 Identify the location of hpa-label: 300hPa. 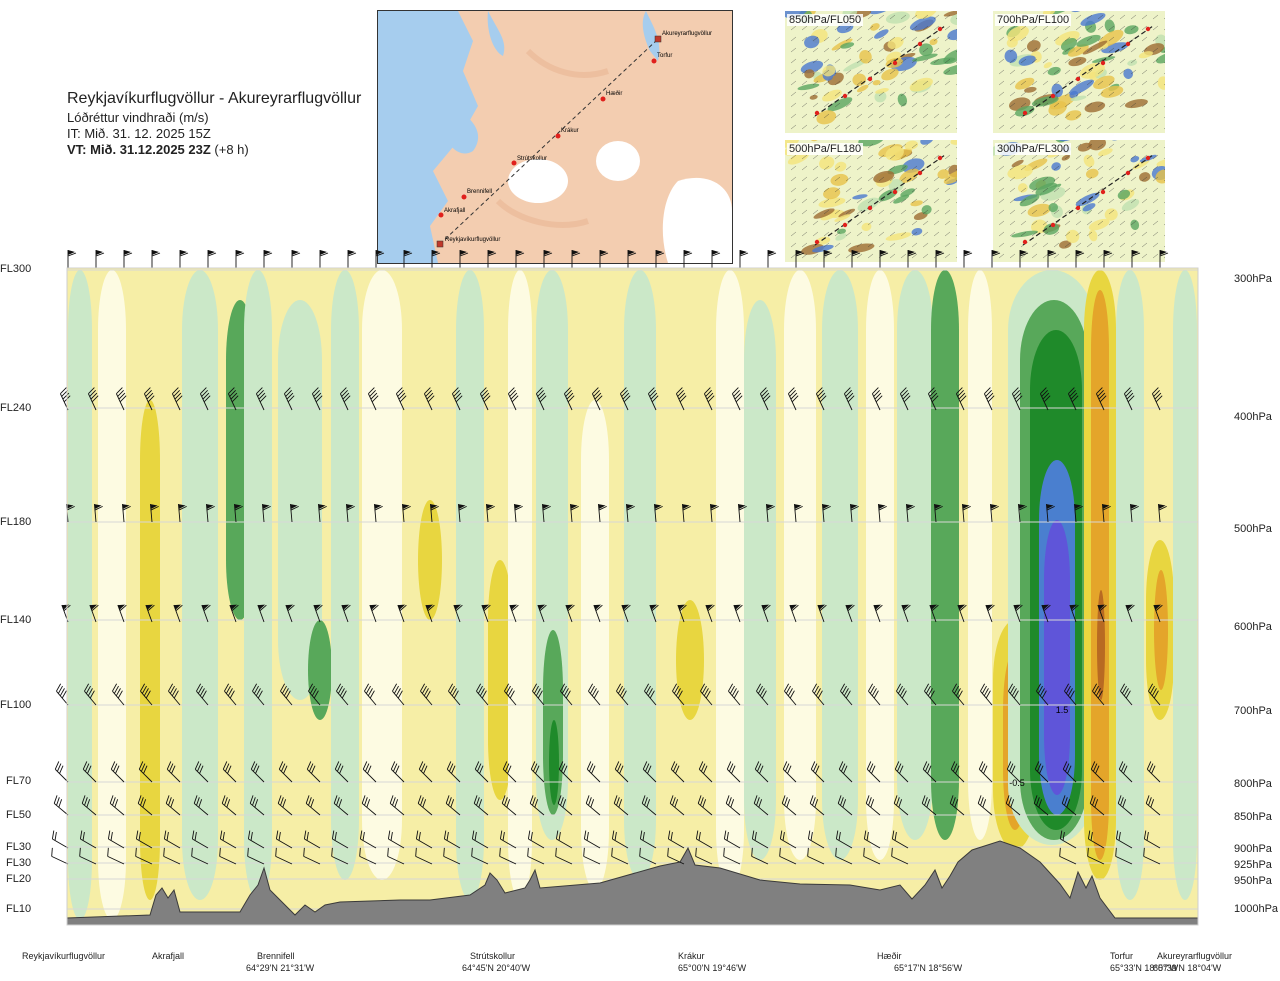
(1253, 279).